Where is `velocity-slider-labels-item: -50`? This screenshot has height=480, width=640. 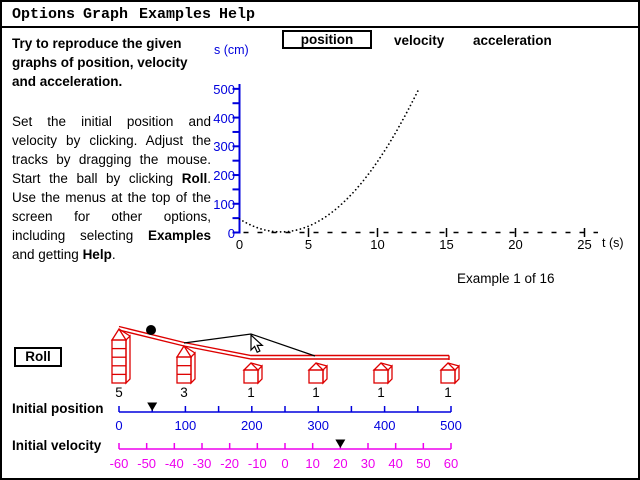
velocity-slider-labels-item: -50 is located at coordinates (147, 463).